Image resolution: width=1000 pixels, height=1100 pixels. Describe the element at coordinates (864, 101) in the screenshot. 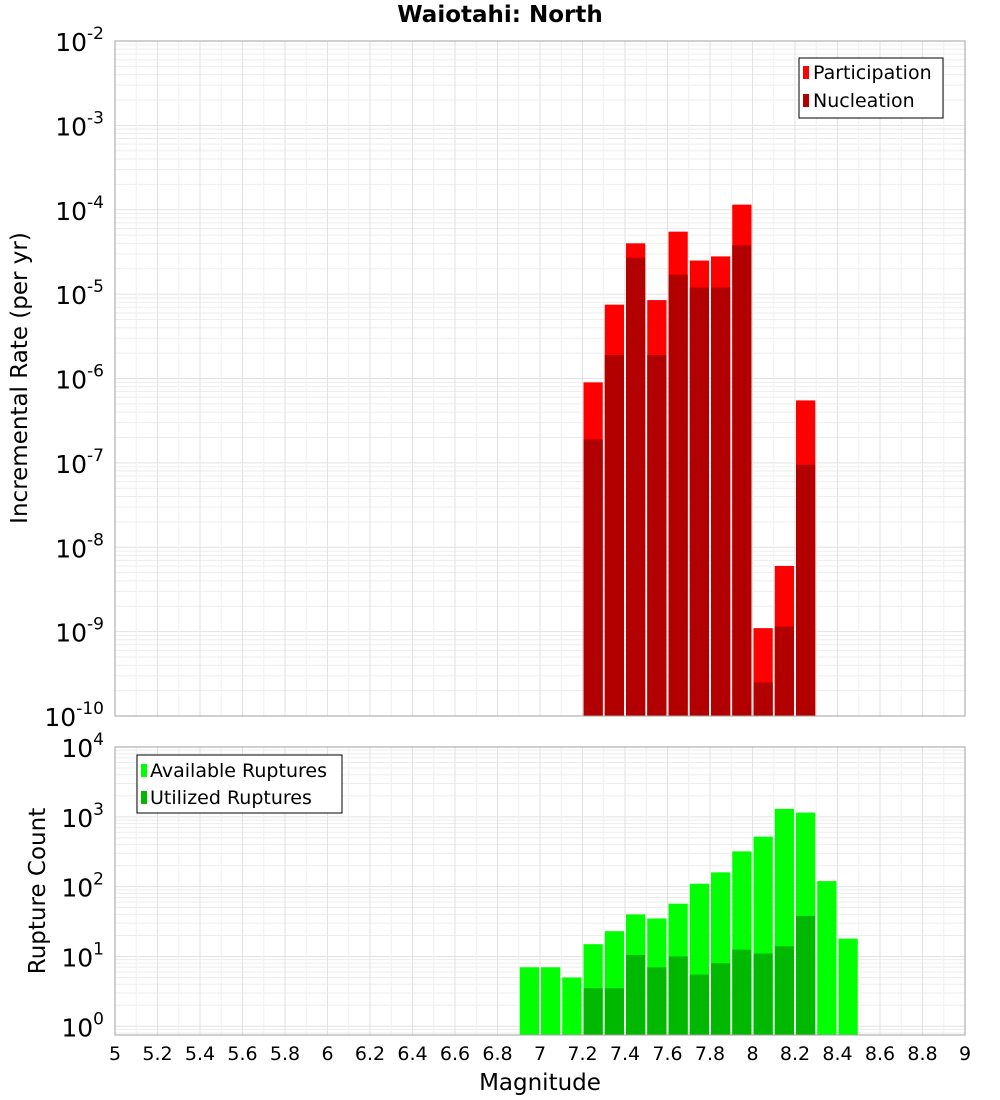

I see `legend-nucleation-label: Nucleation` at that location.